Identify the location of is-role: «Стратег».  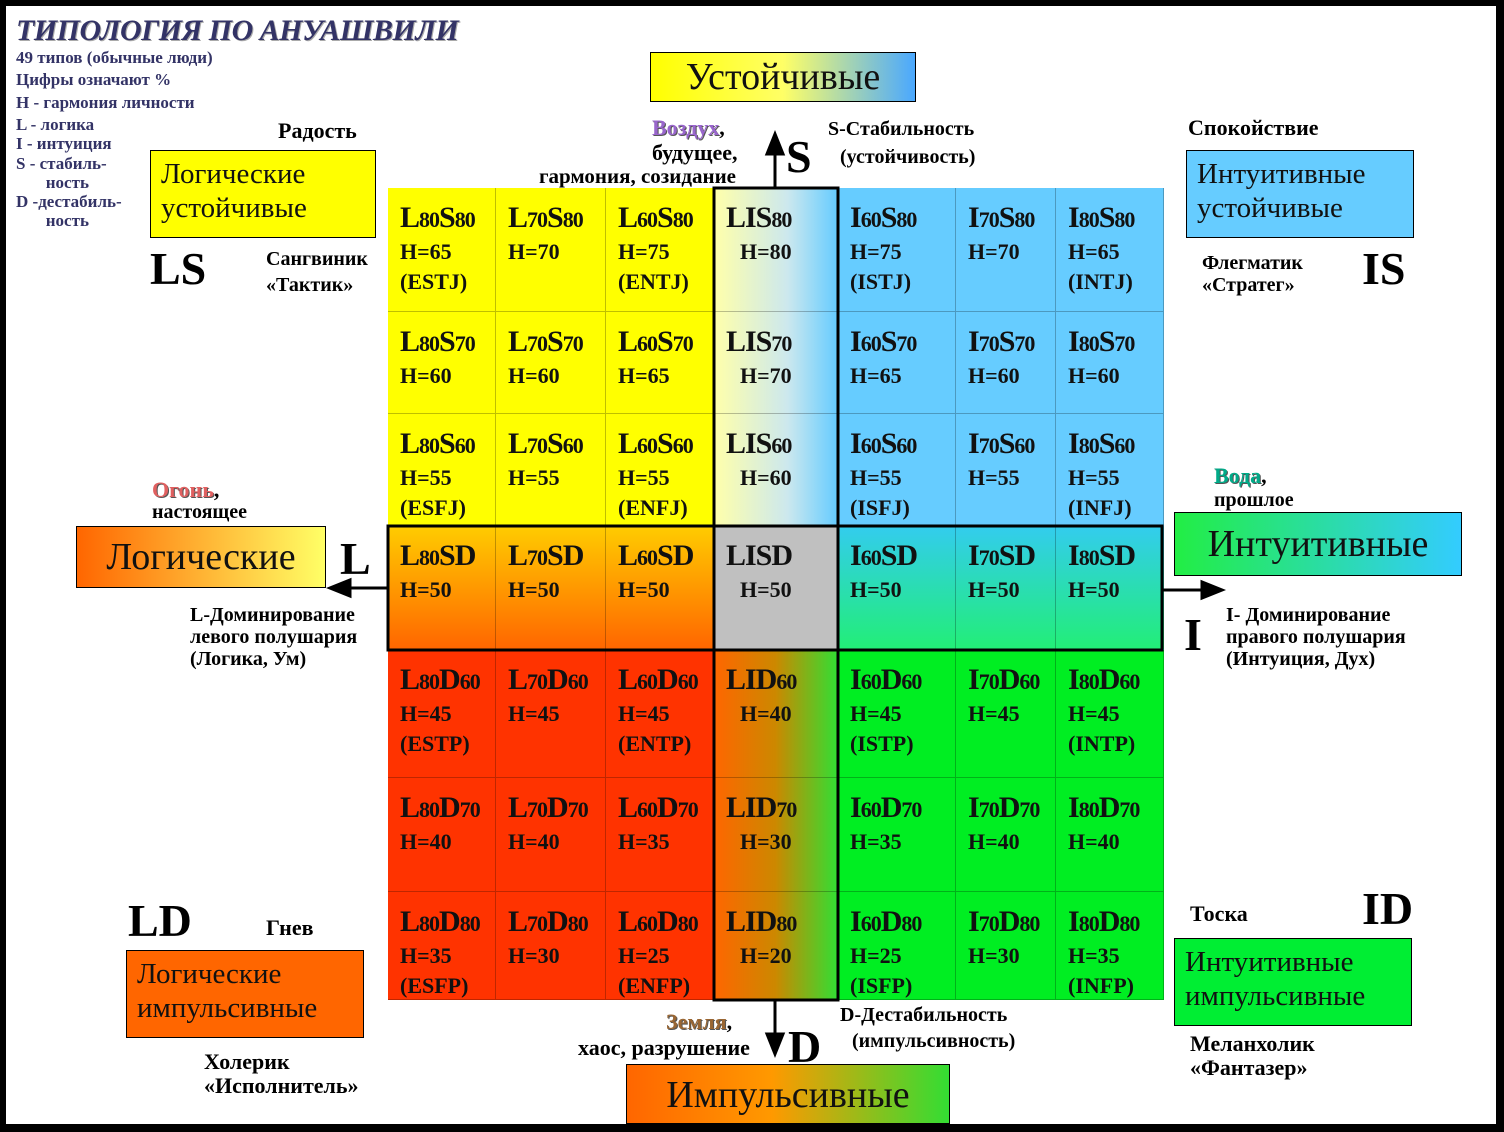
(1248, 285).